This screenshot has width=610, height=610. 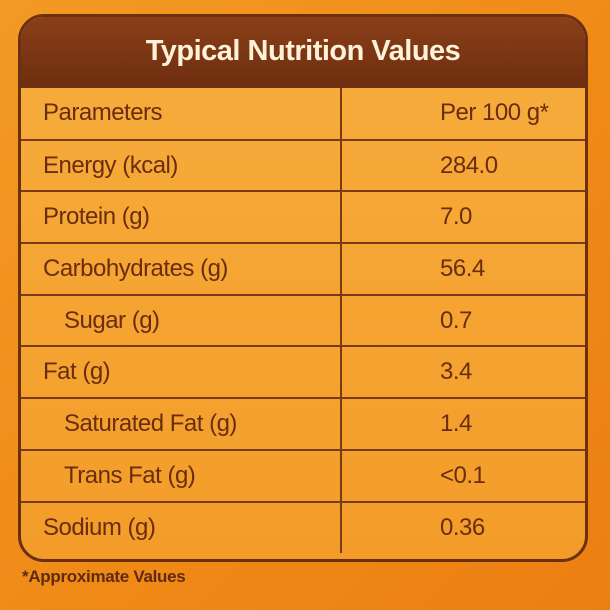 What do you see at coordinates (463, 114) in the screenshot?
I see `column-header-per-100g: Per 100 g*` at bounding box center [463, 114].